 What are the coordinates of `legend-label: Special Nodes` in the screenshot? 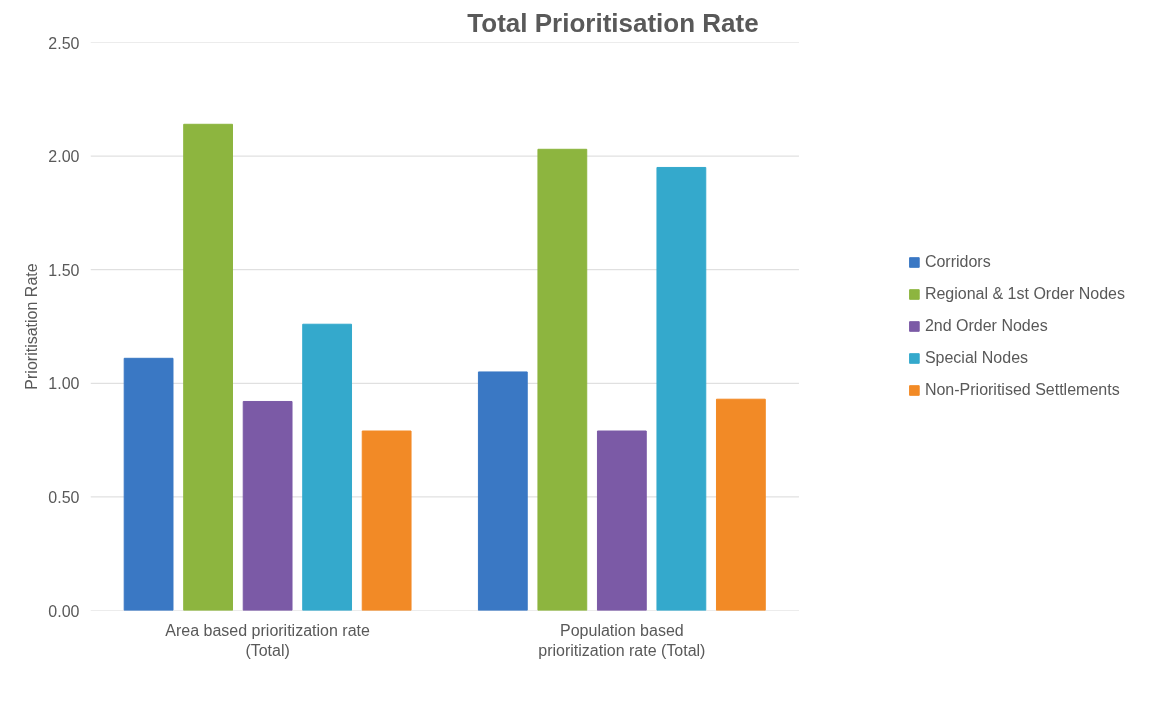 It's located at (976, 358).